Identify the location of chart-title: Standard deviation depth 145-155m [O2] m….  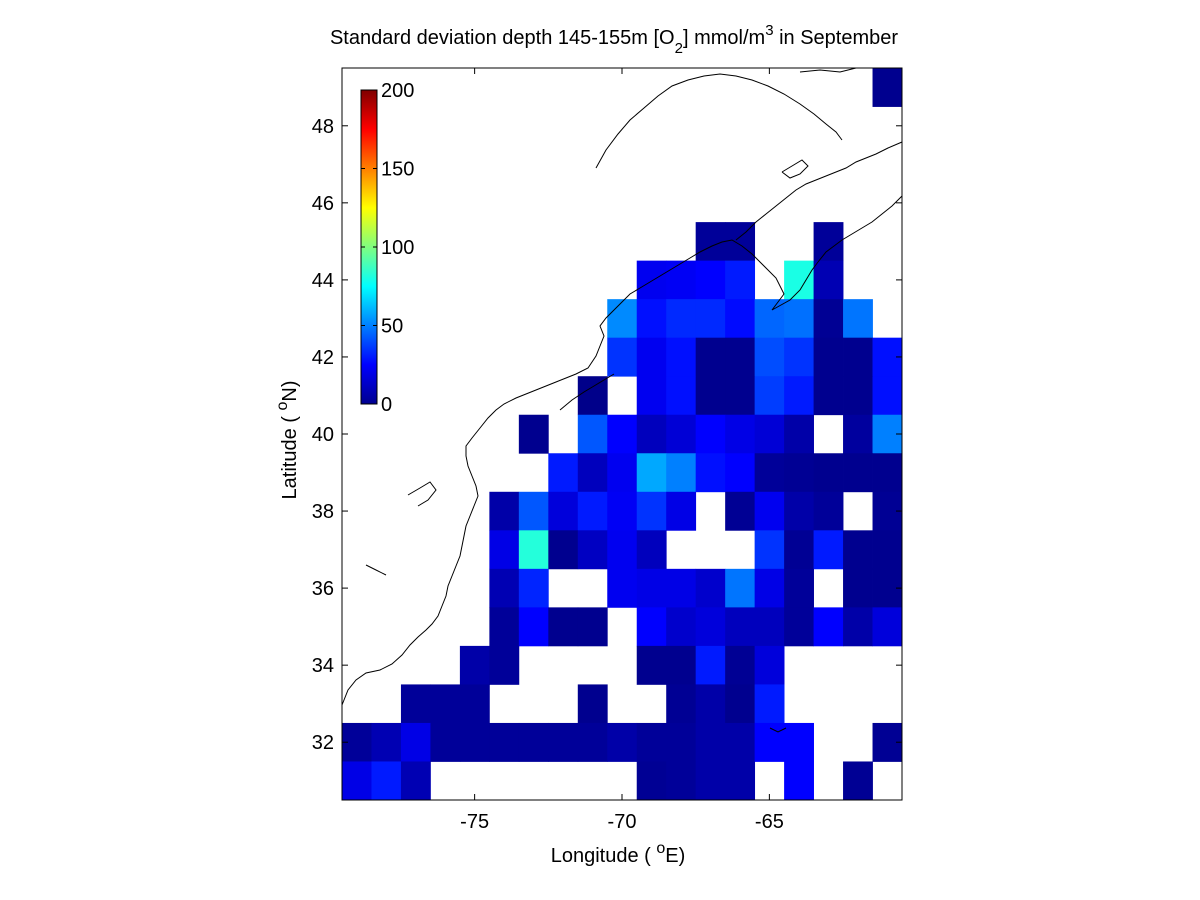
(614, 39).